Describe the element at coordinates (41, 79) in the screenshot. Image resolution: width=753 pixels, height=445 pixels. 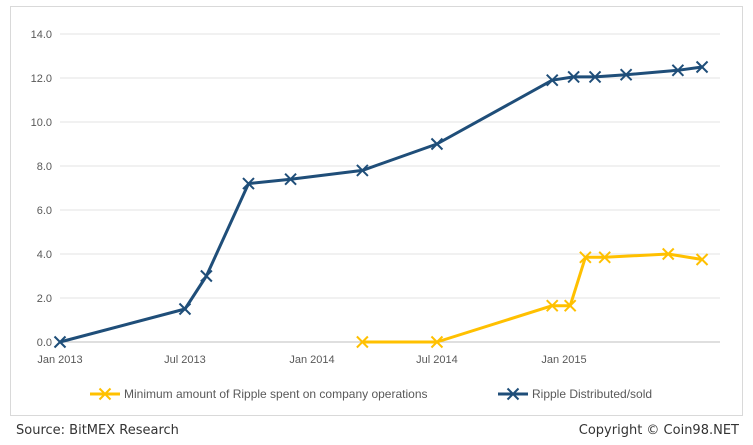
I see `y-tick-label: 12.0` at that location.